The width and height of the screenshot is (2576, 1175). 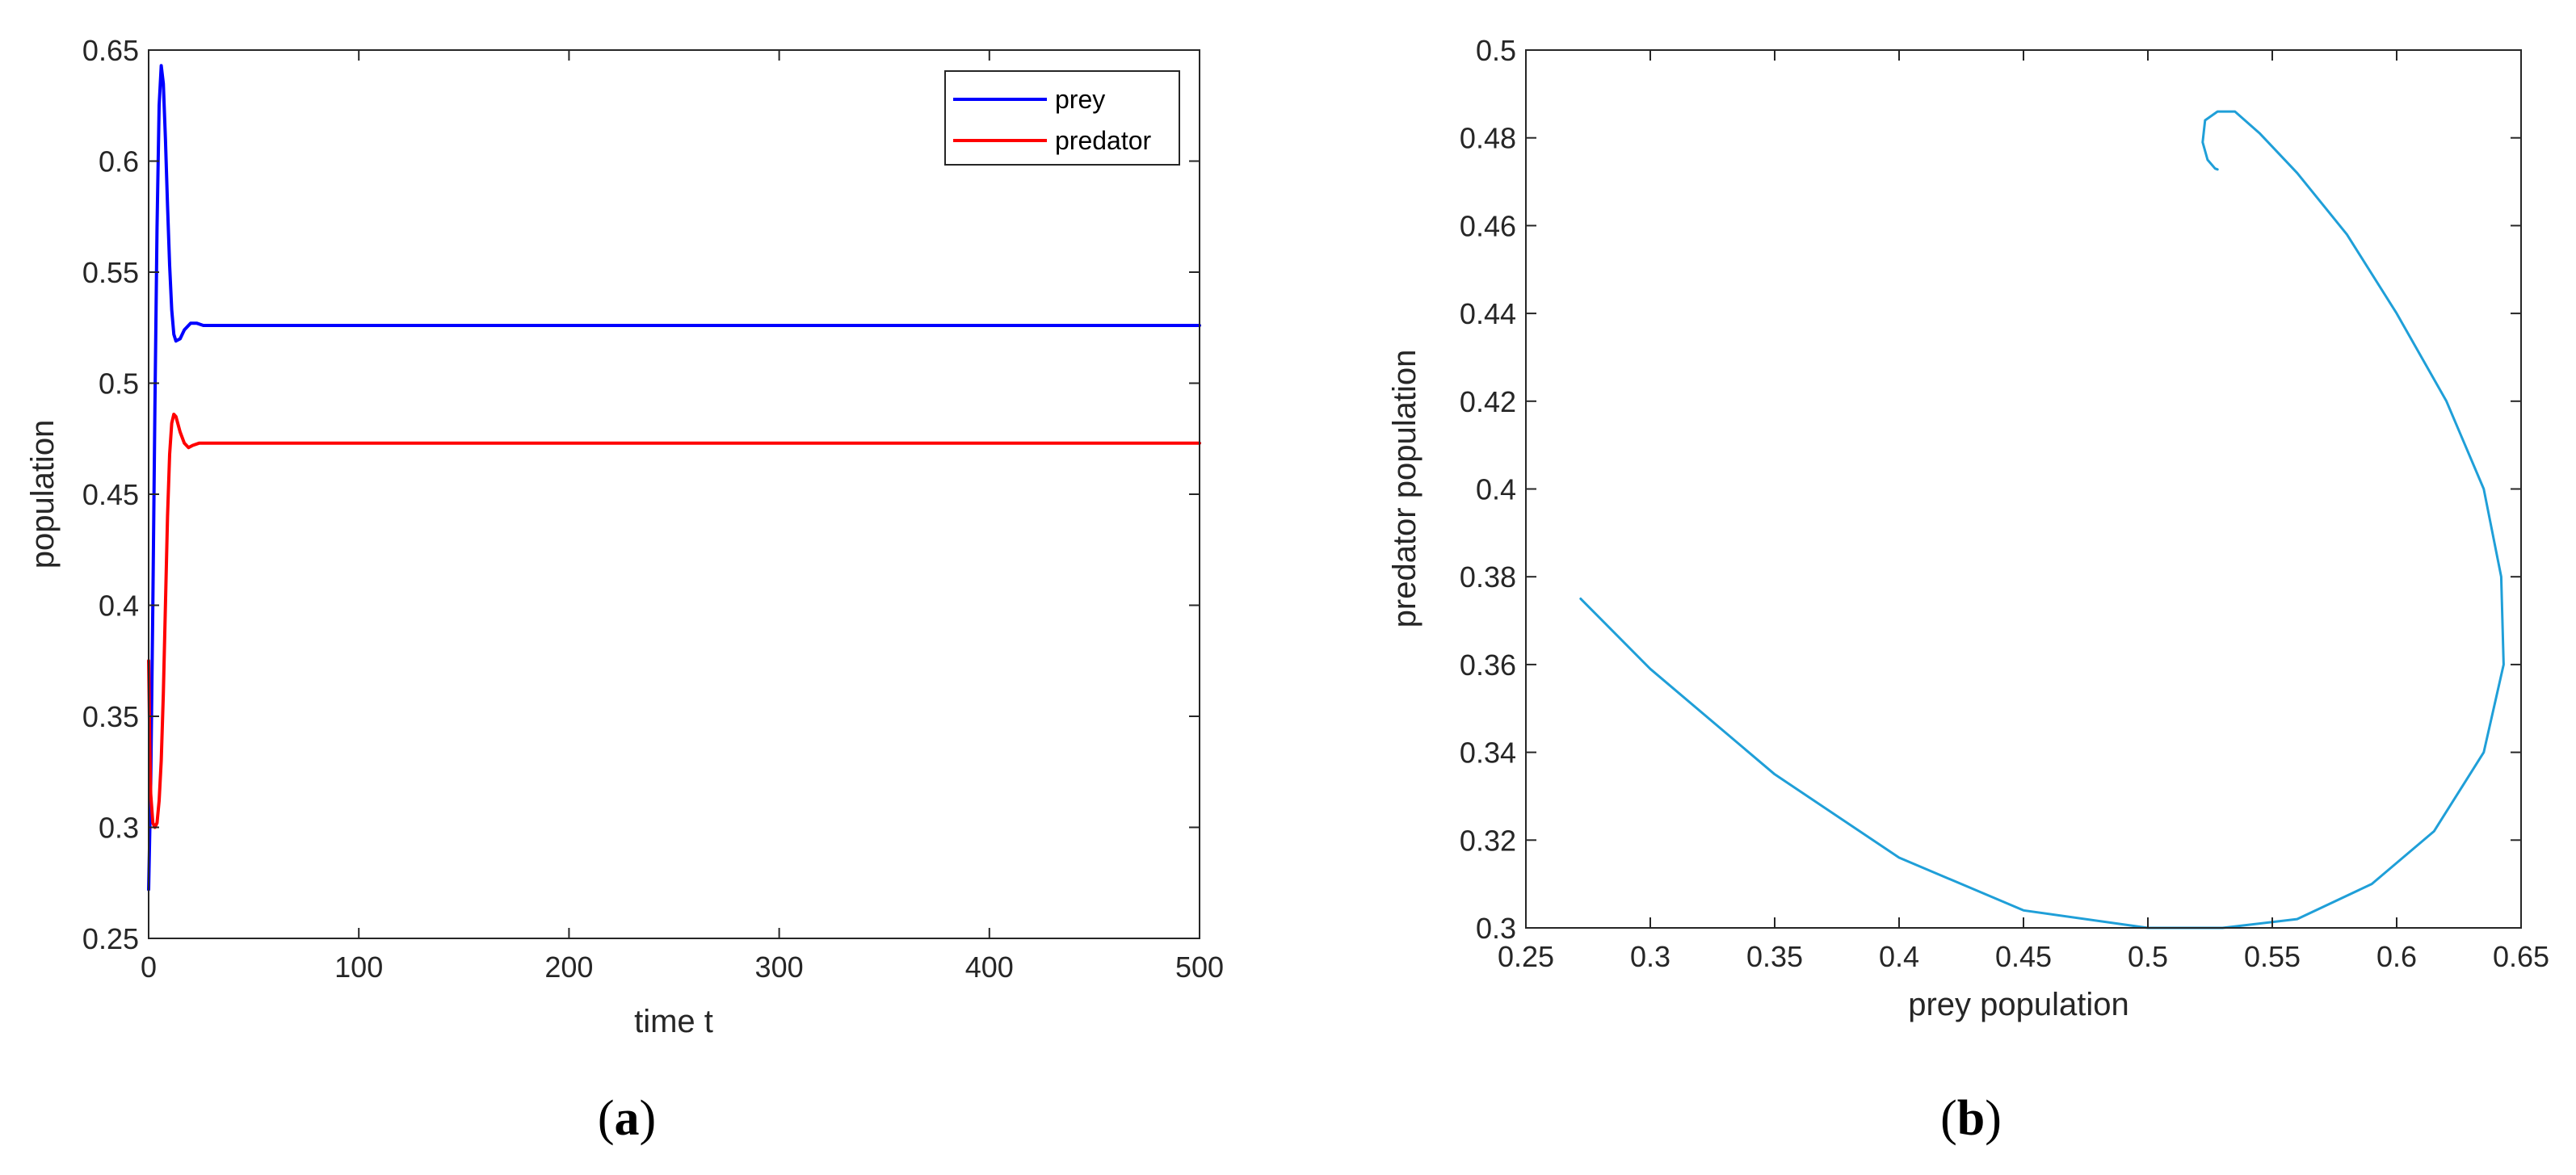 I want to click on panel-b-y-tick-label: 0.42, so click(x=1488, y=401).